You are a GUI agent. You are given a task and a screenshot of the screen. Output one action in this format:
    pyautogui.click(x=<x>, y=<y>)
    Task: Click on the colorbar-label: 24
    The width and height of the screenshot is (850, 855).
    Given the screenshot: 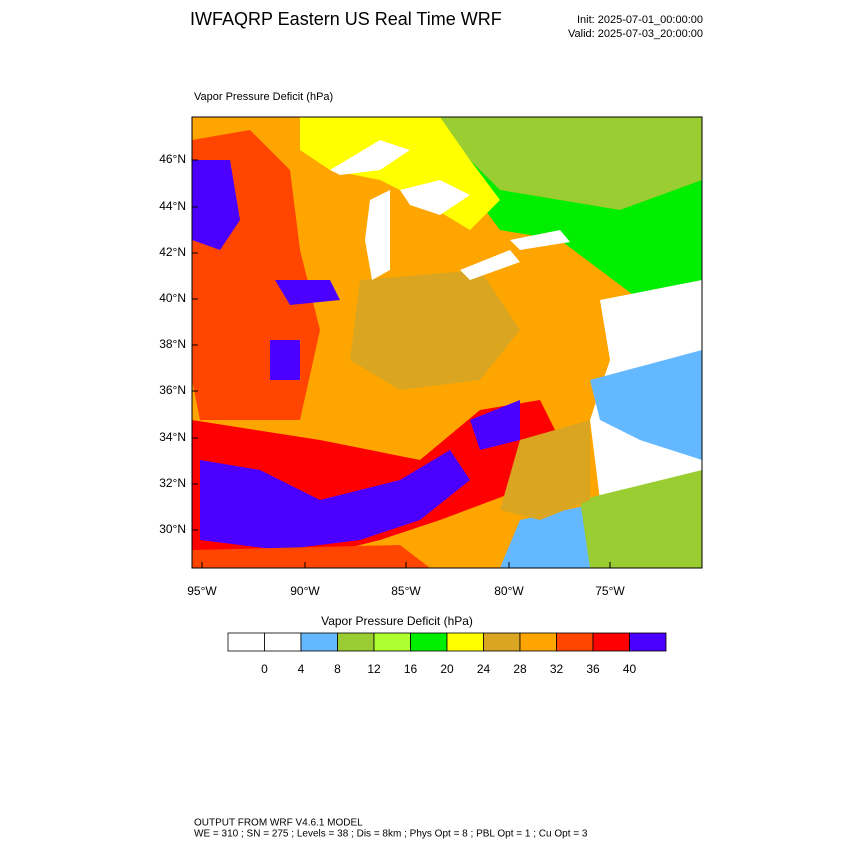 What is the action you would take?
    pyautogui.click(x=484, y=669)
    